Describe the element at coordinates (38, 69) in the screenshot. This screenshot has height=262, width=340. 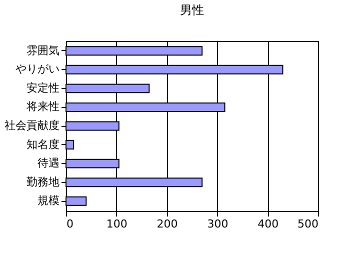
I see `y-tick-label: やりがい` at that location.